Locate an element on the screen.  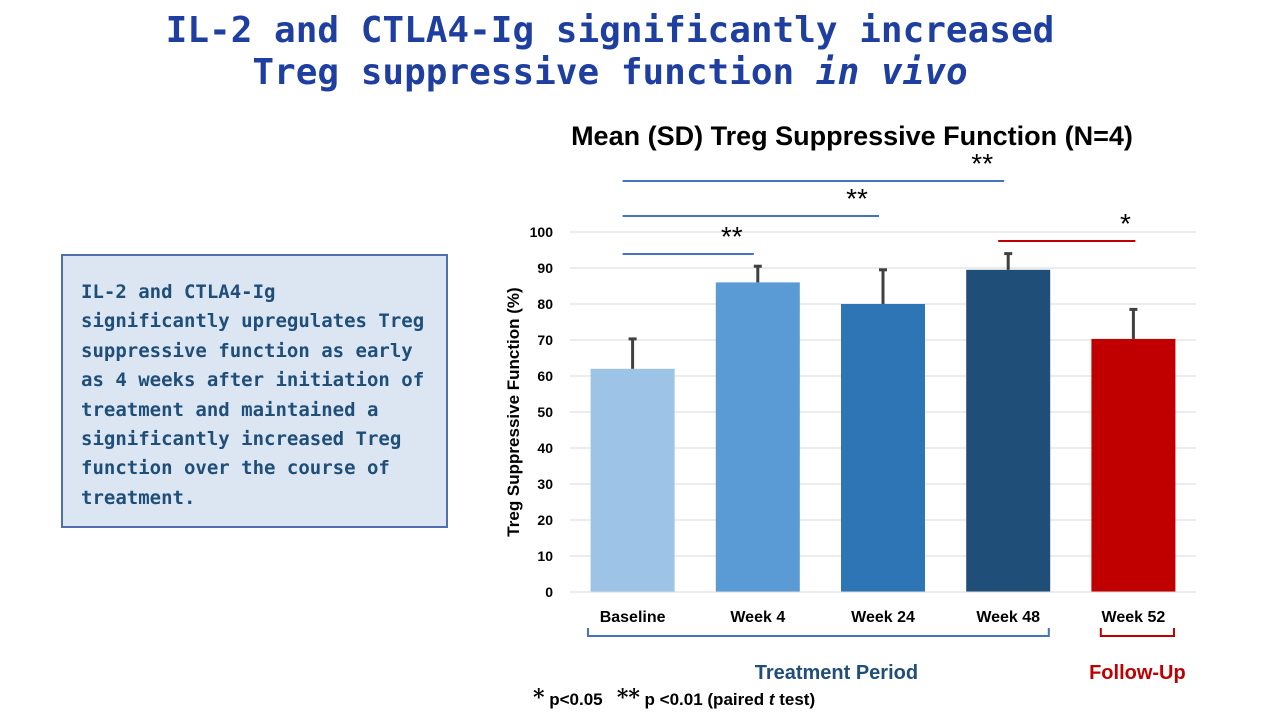
y-tick-label: 30 is located at coordinates (545, 484).